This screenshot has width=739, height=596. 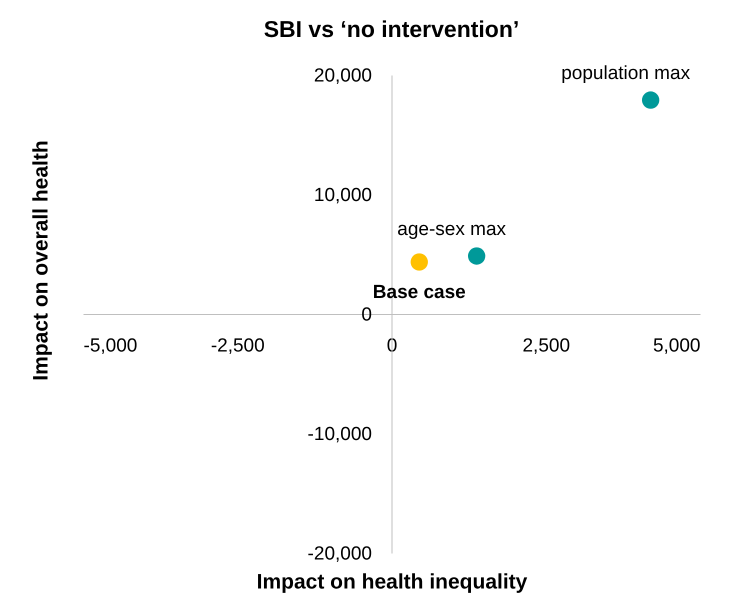 I want to click on y-tick-label: 20,000, so click(x=343, y=76).